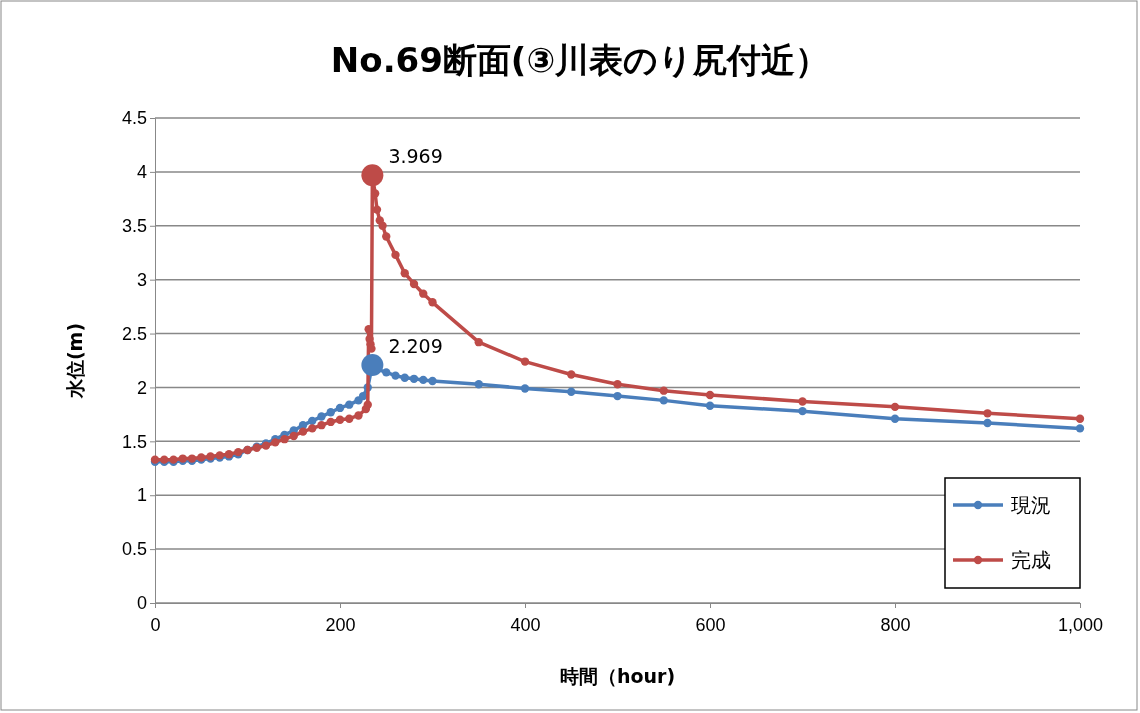  What do you see at coordinates (134, 333) in the screenshot?
I see `y-tick-label: 2.5` at bounding box center [134, 333].